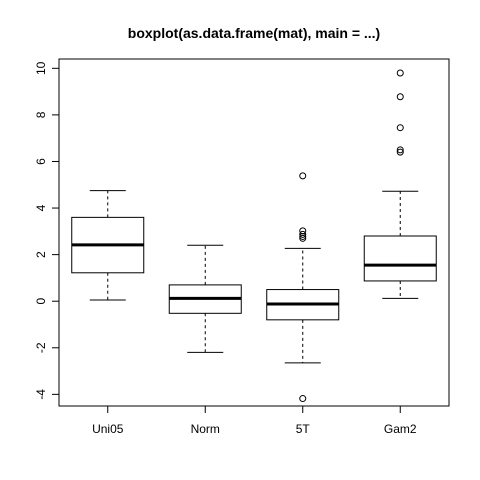 This screenshot has height=480, width=480. I want to click on box-5t, so click(303, 287).